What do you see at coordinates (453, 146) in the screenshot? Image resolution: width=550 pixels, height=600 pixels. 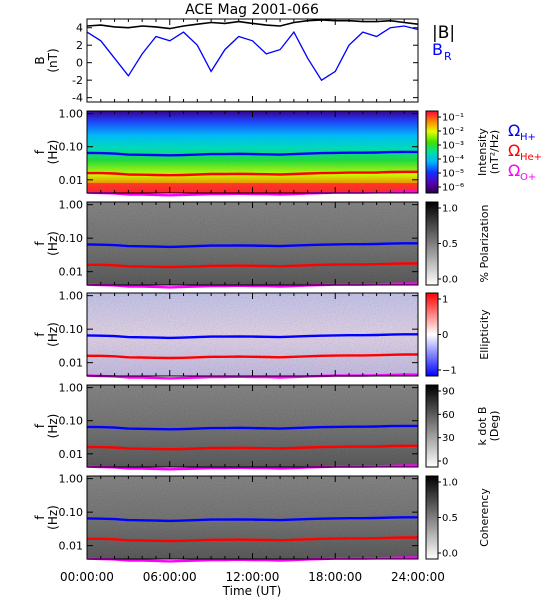 I see `colorbar-tick-label: 10⁻³` at bounding box center [453, 146].